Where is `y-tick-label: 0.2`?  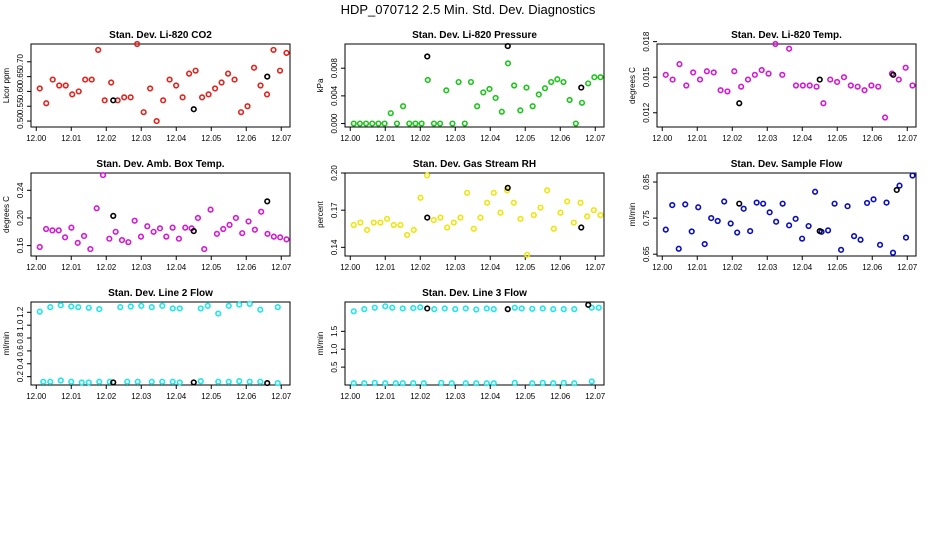 y-tick-label: 0.2 is located at coordinates (20, 377).